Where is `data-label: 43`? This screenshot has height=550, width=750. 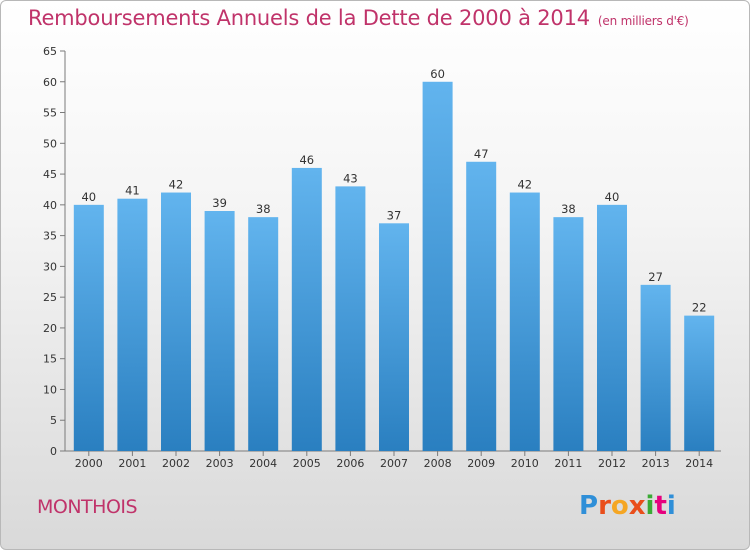 data-label: 43 is located at coordinates (350, 178).